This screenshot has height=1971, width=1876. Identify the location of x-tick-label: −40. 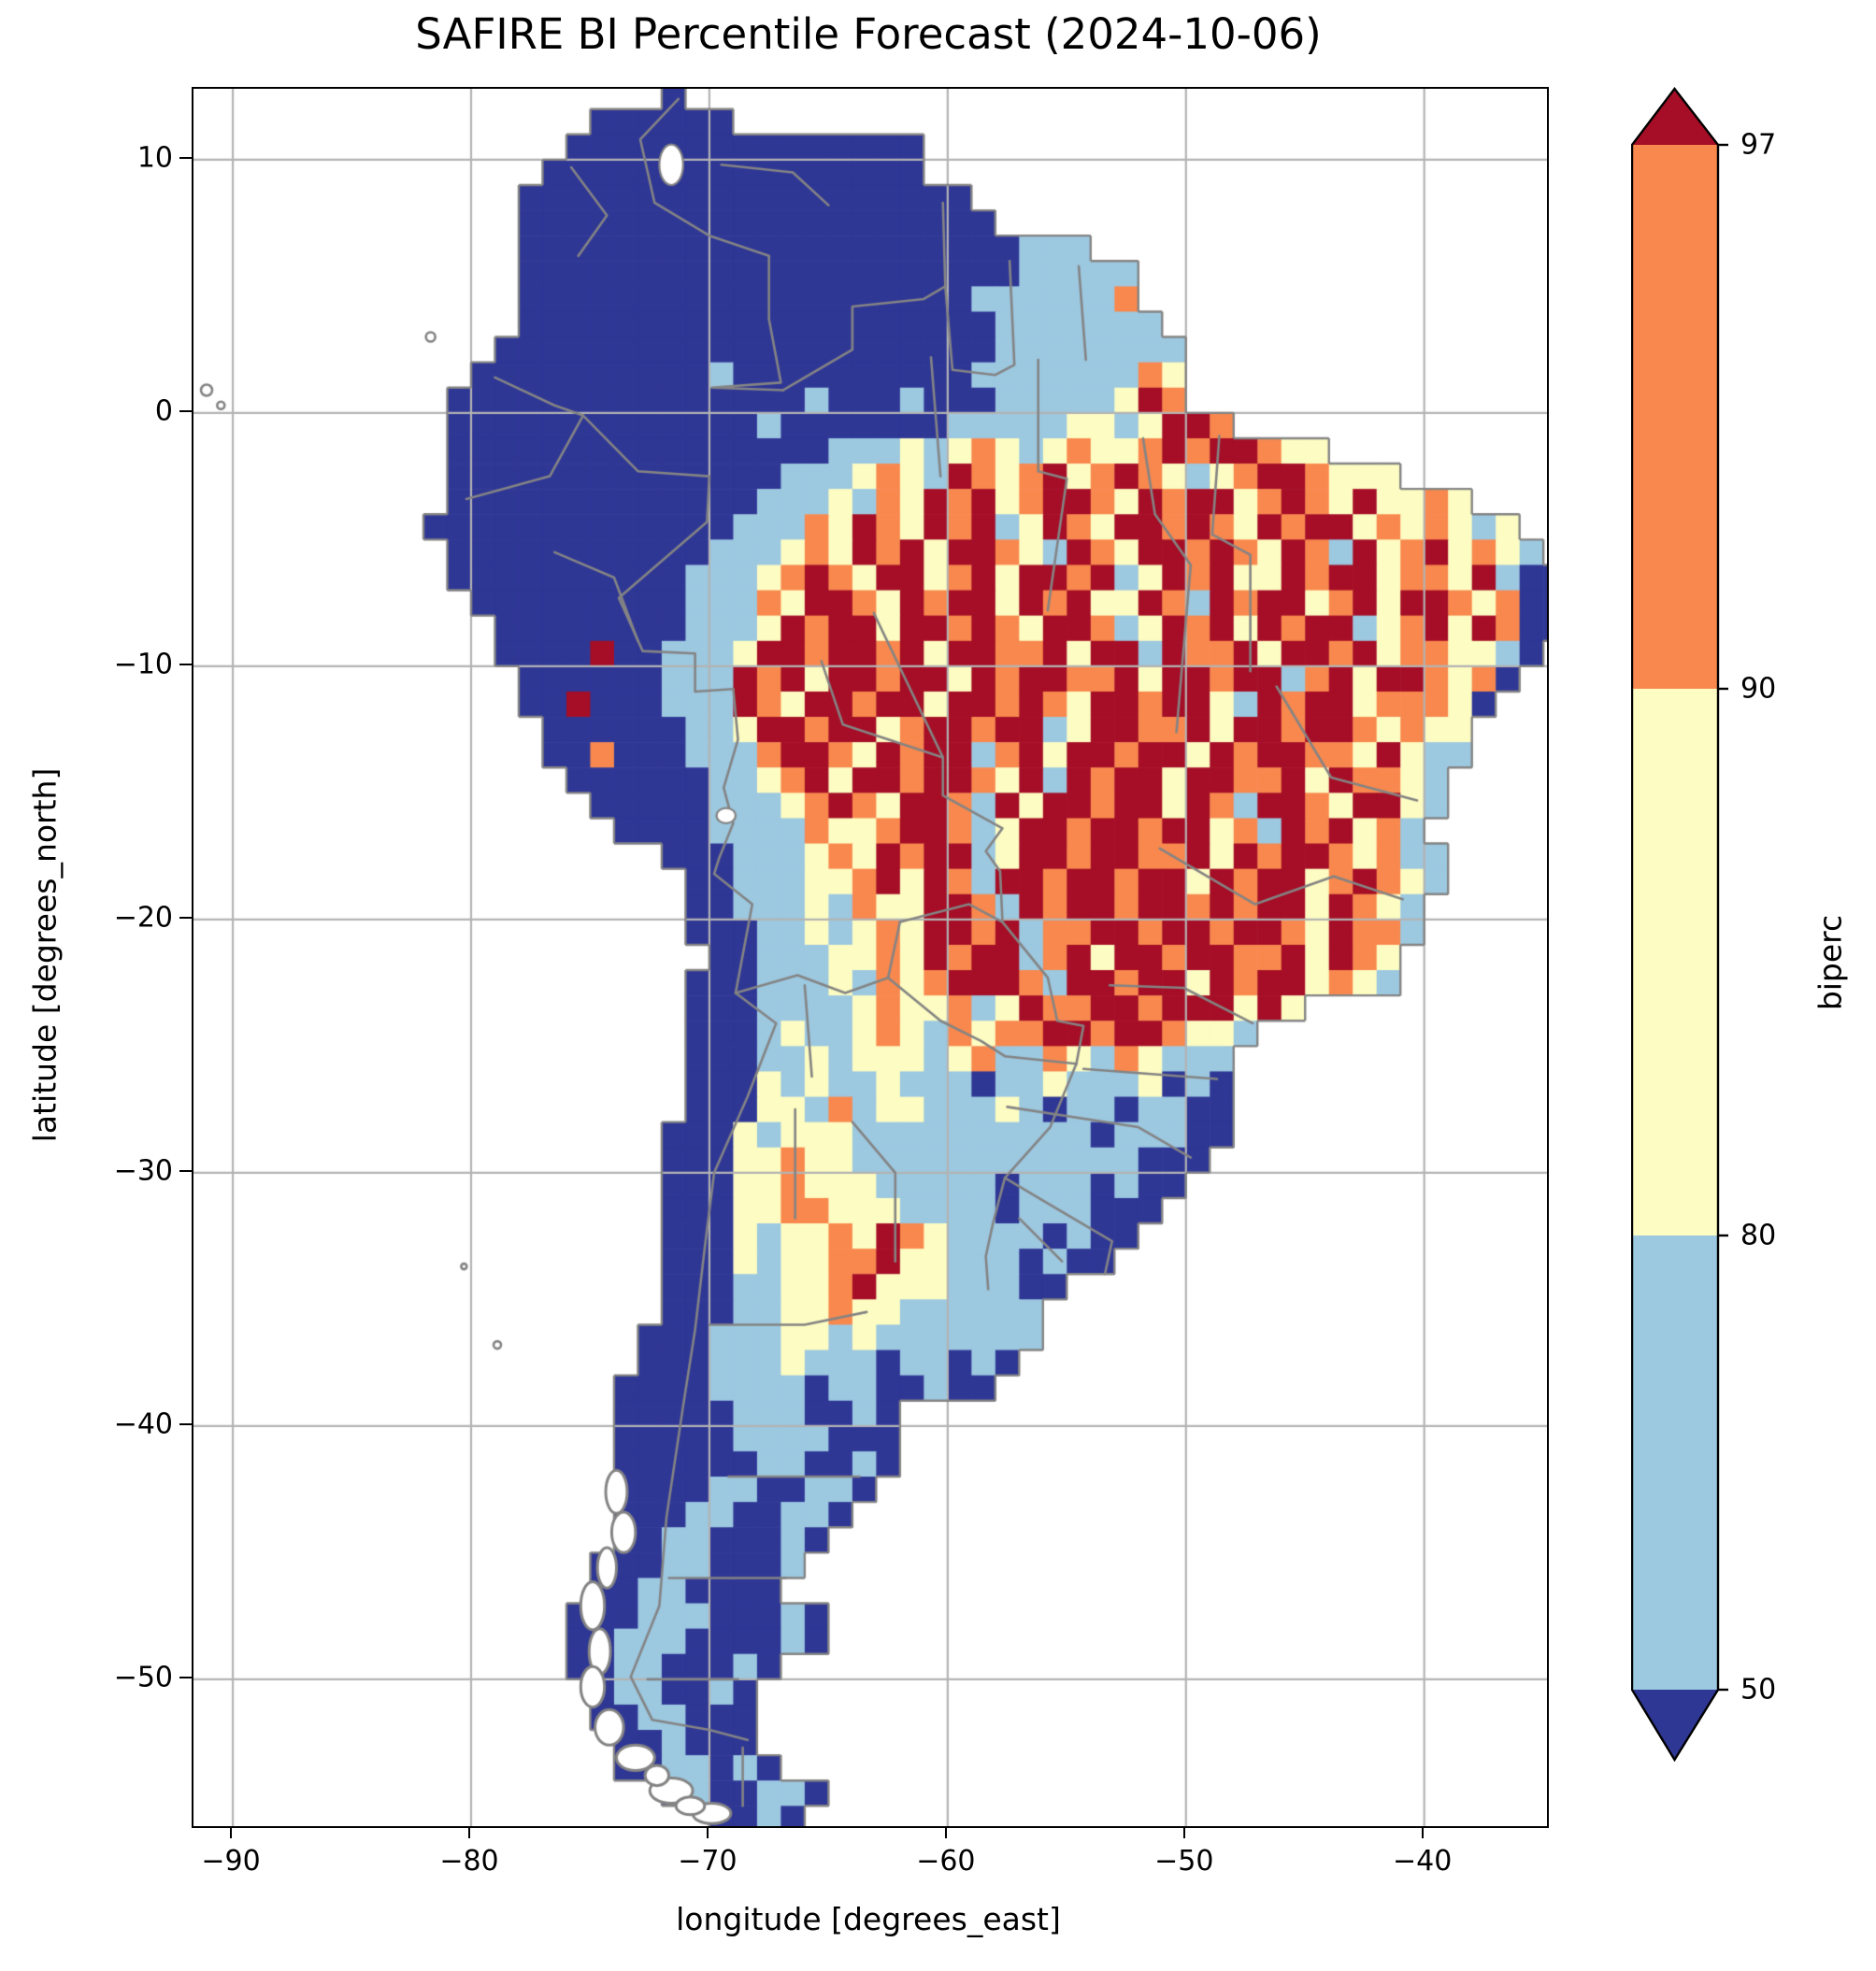
(1423, 1861).